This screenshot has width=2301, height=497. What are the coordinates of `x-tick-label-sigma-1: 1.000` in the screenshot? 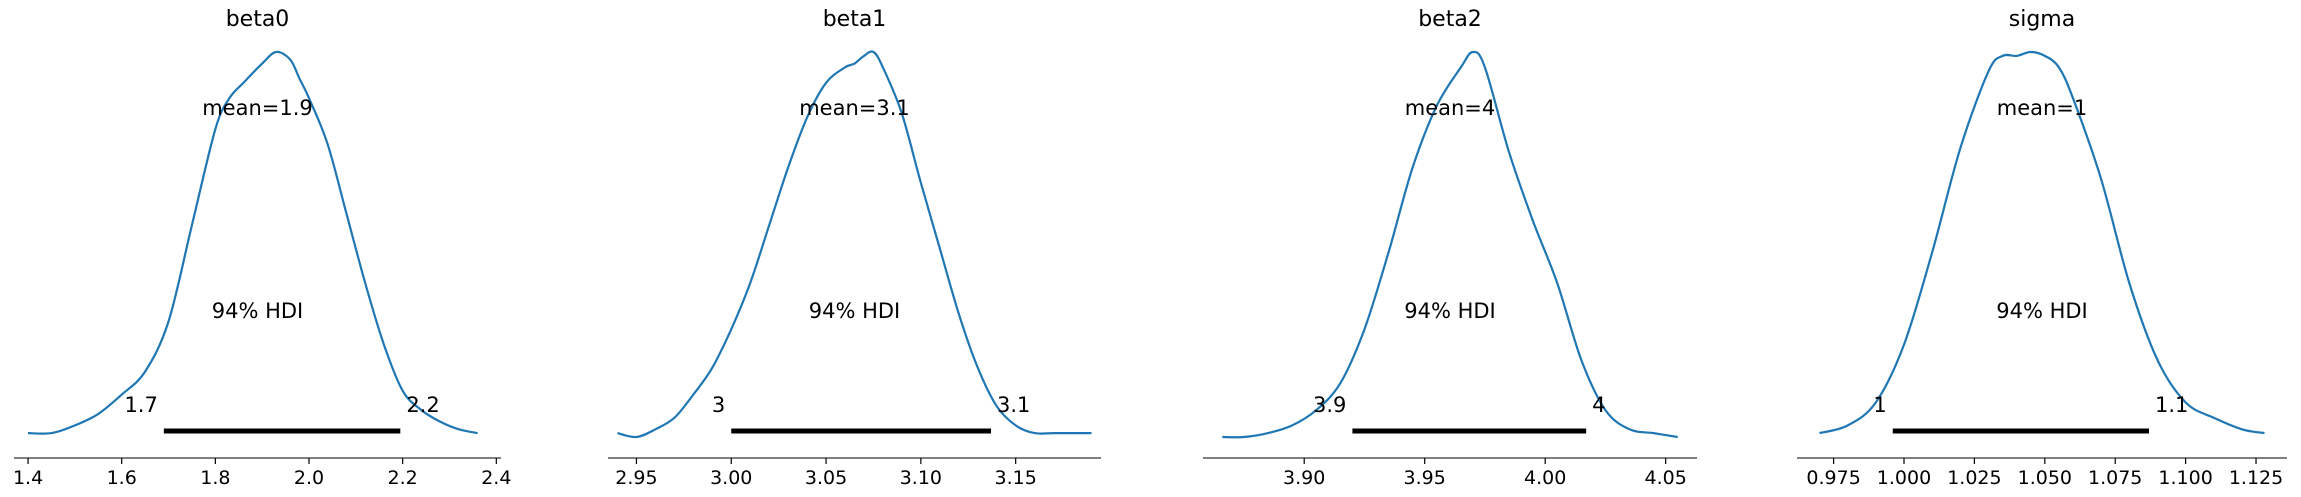 It's located at (1904, 478).